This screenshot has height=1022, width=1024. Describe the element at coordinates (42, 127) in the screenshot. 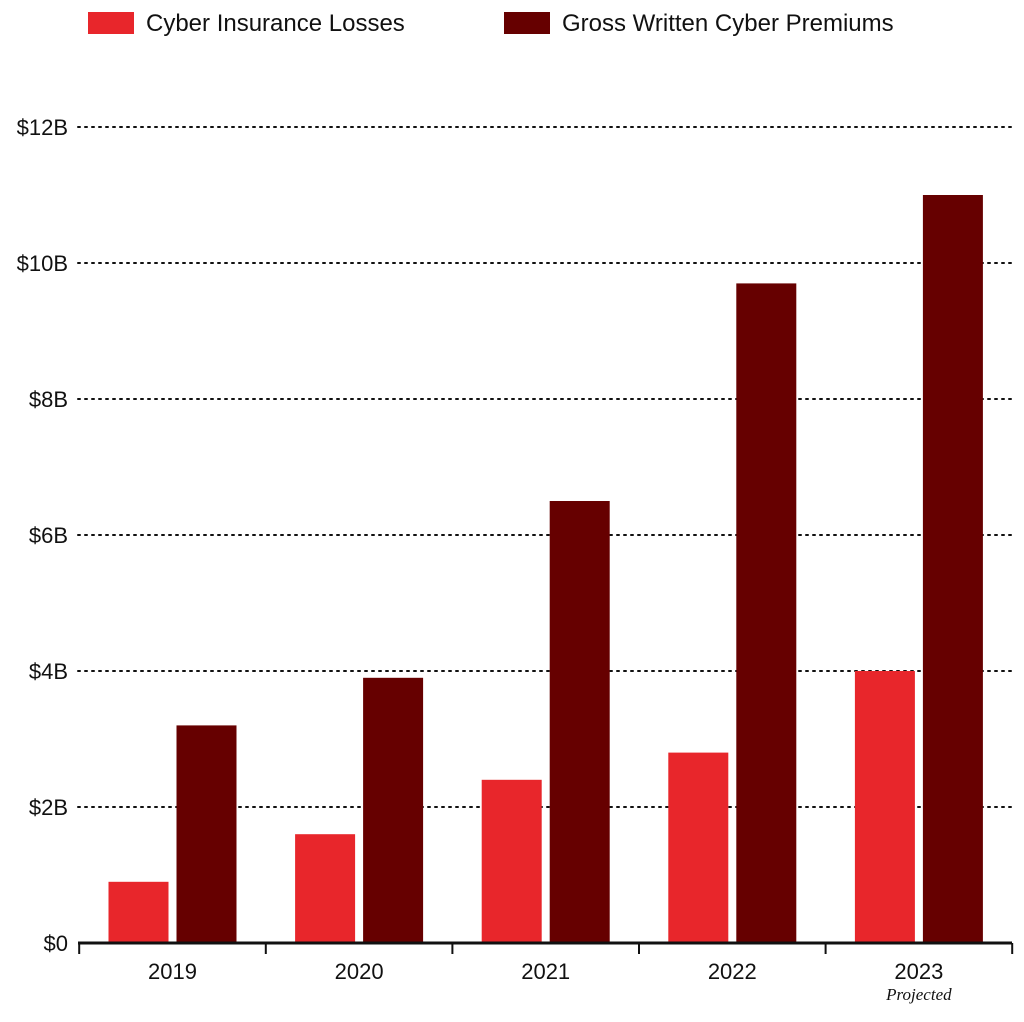

I see `y-tick-label: $12B` at that location.